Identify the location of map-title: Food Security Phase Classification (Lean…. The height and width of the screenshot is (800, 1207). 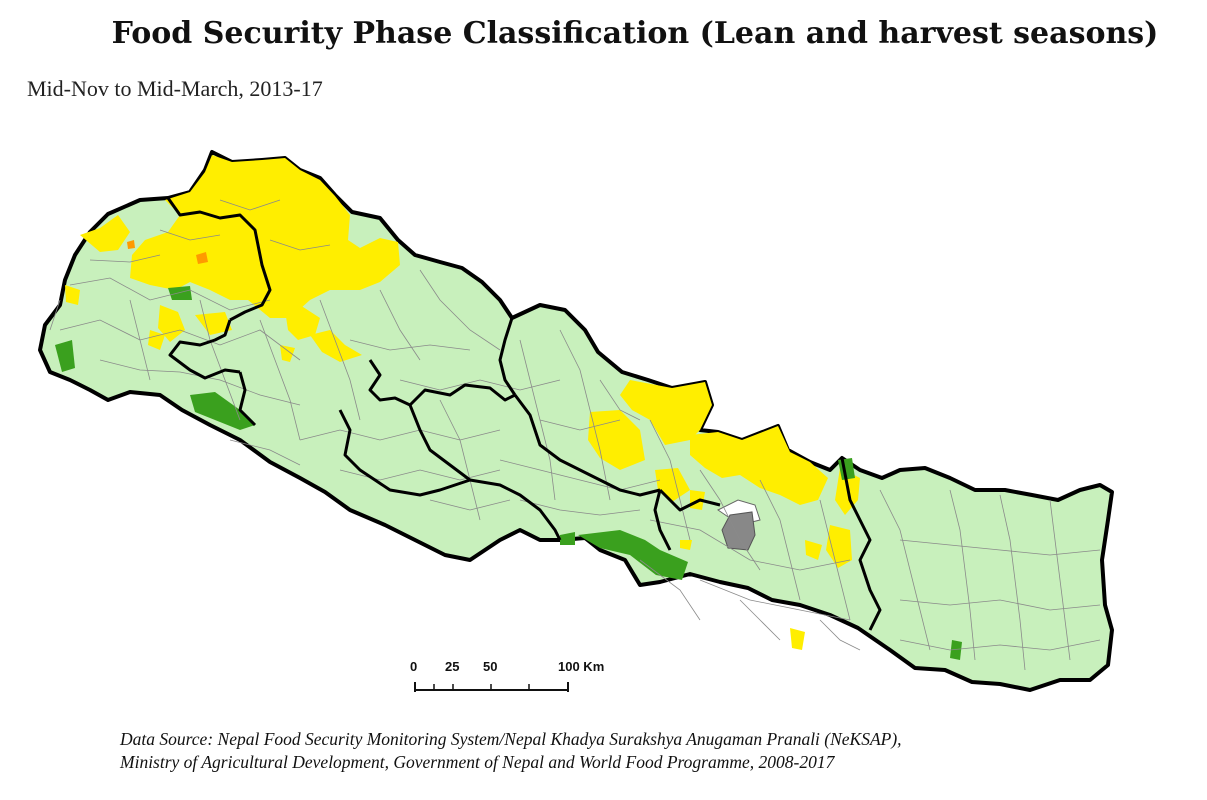
(635, 33).